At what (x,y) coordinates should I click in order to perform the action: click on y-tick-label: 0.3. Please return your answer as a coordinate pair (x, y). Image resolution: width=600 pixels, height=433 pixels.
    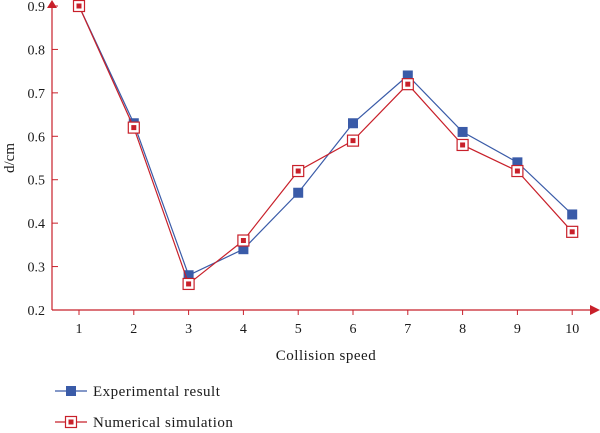
    Looking at the image, I should click on (37, 268).